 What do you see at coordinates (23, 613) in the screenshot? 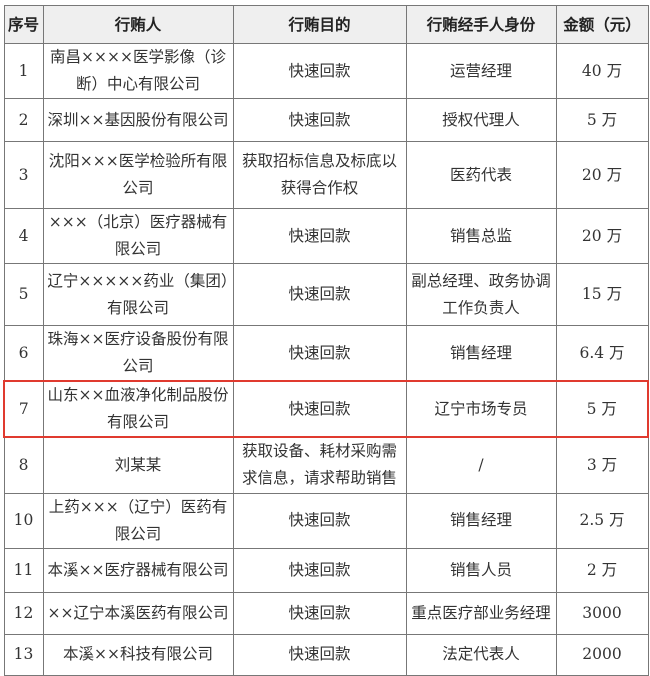
I see `cell-no: 12` at bounding box center [23, 613].